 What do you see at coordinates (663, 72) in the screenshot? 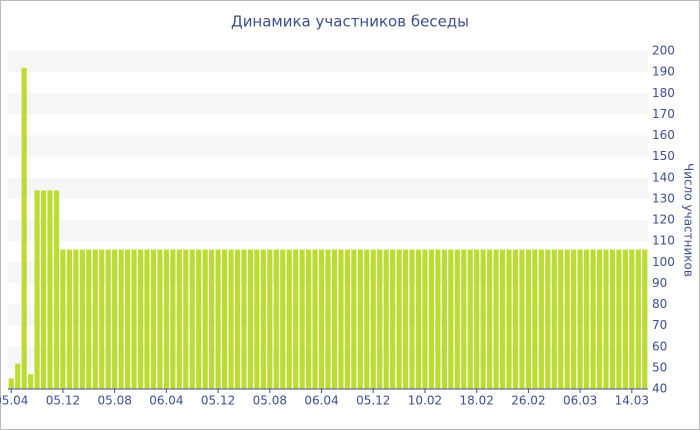
I see `y-tick-label: 190` at bounding box center [663, 72].